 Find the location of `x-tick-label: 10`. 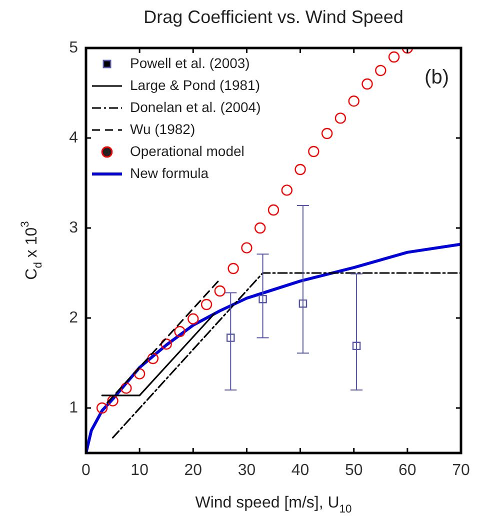

x-tick-label: 10 is located at coordinates (139, 471).